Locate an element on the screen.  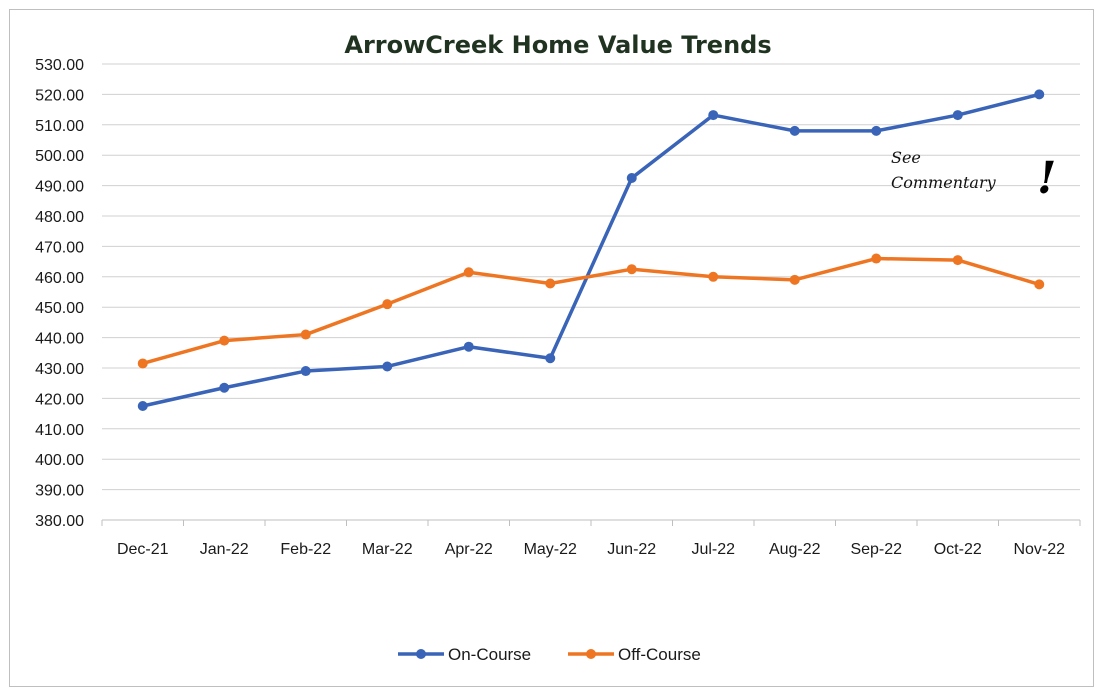
y-tick-label: 520.00 is located at coordinates (59, 95).